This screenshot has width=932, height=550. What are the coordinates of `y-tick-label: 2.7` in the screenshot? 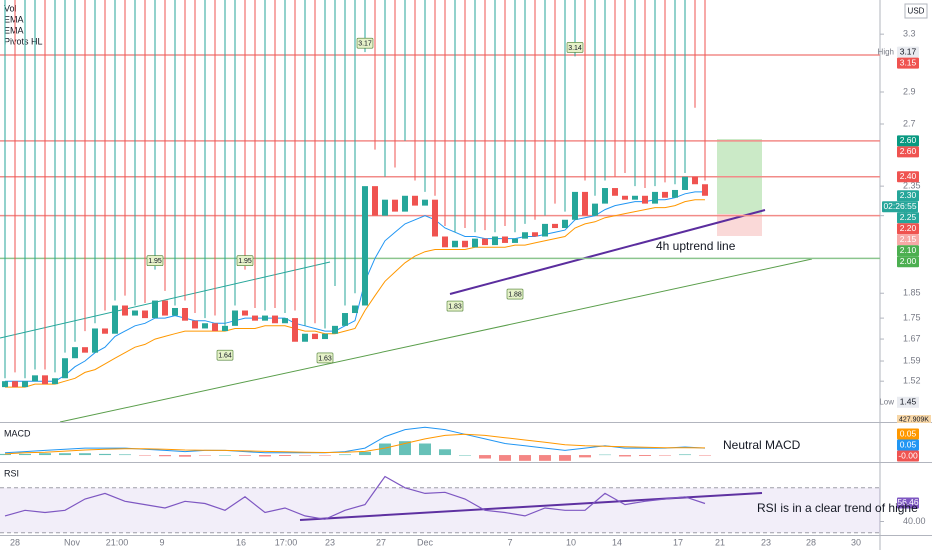 It's located at (909, 123).